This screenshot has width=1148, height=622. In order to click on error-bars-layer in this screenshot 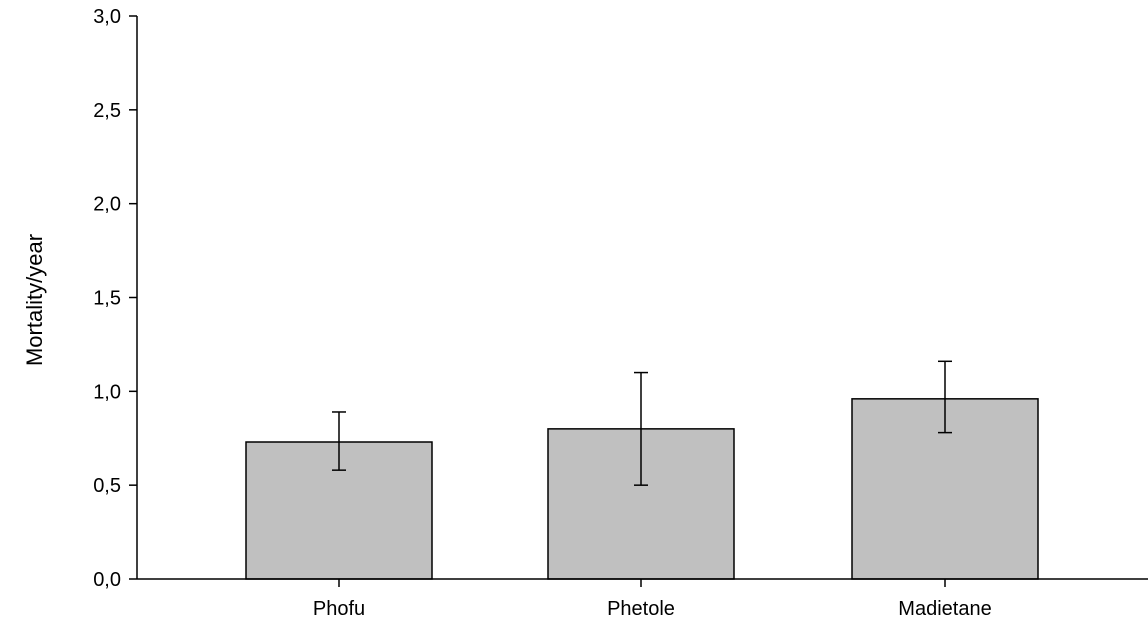, I will do `click(642, 423)`.